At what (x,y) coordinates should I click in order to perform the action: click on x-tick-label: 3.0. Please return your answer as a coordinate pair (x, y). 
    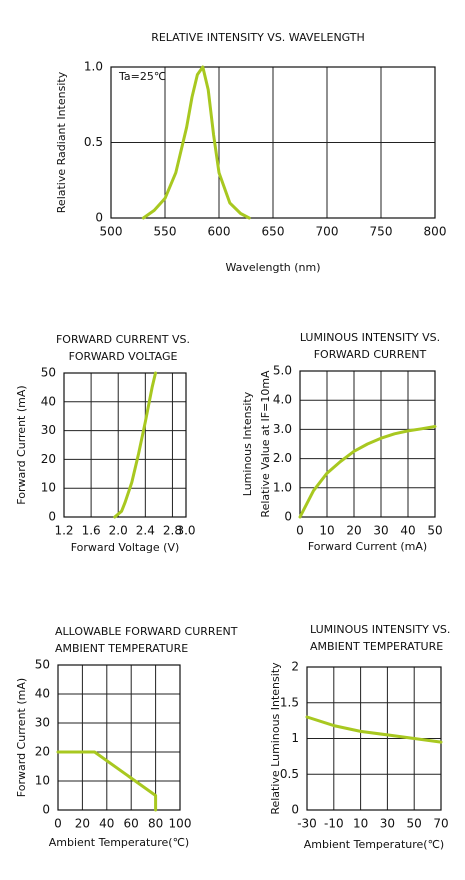
    Looking at the image, I should click on (185, 531).